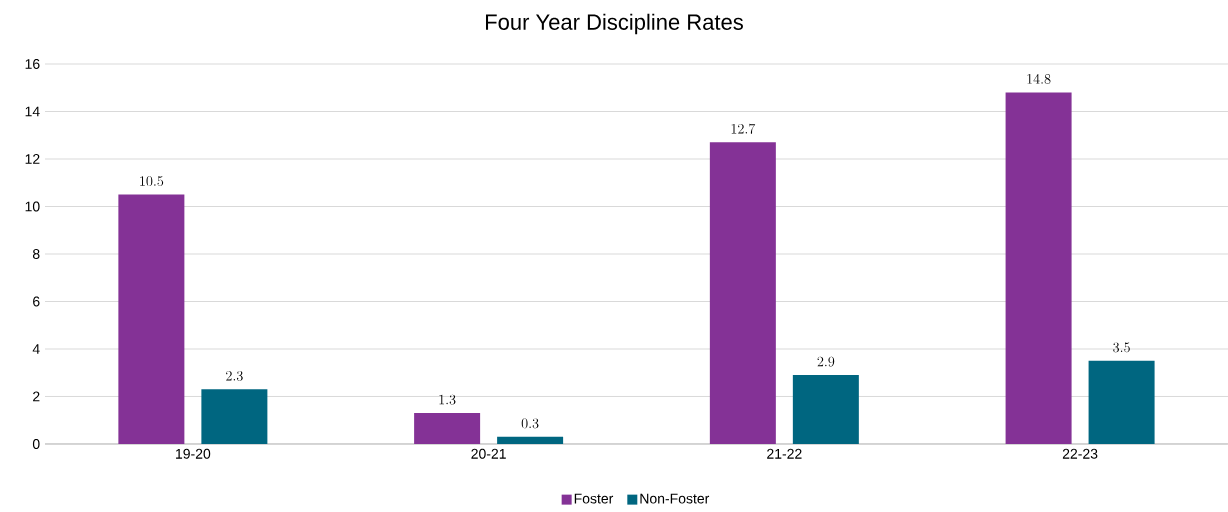 The height and width of the screenshot is (512, 1228). I want to click on x-tick-label: 22-23, so click(1080, 453).